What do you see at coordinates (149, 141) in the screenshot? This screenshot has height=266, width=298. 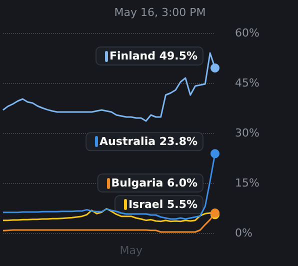 I see `text: Australia 23.8%` at bounding box center [149, 141].